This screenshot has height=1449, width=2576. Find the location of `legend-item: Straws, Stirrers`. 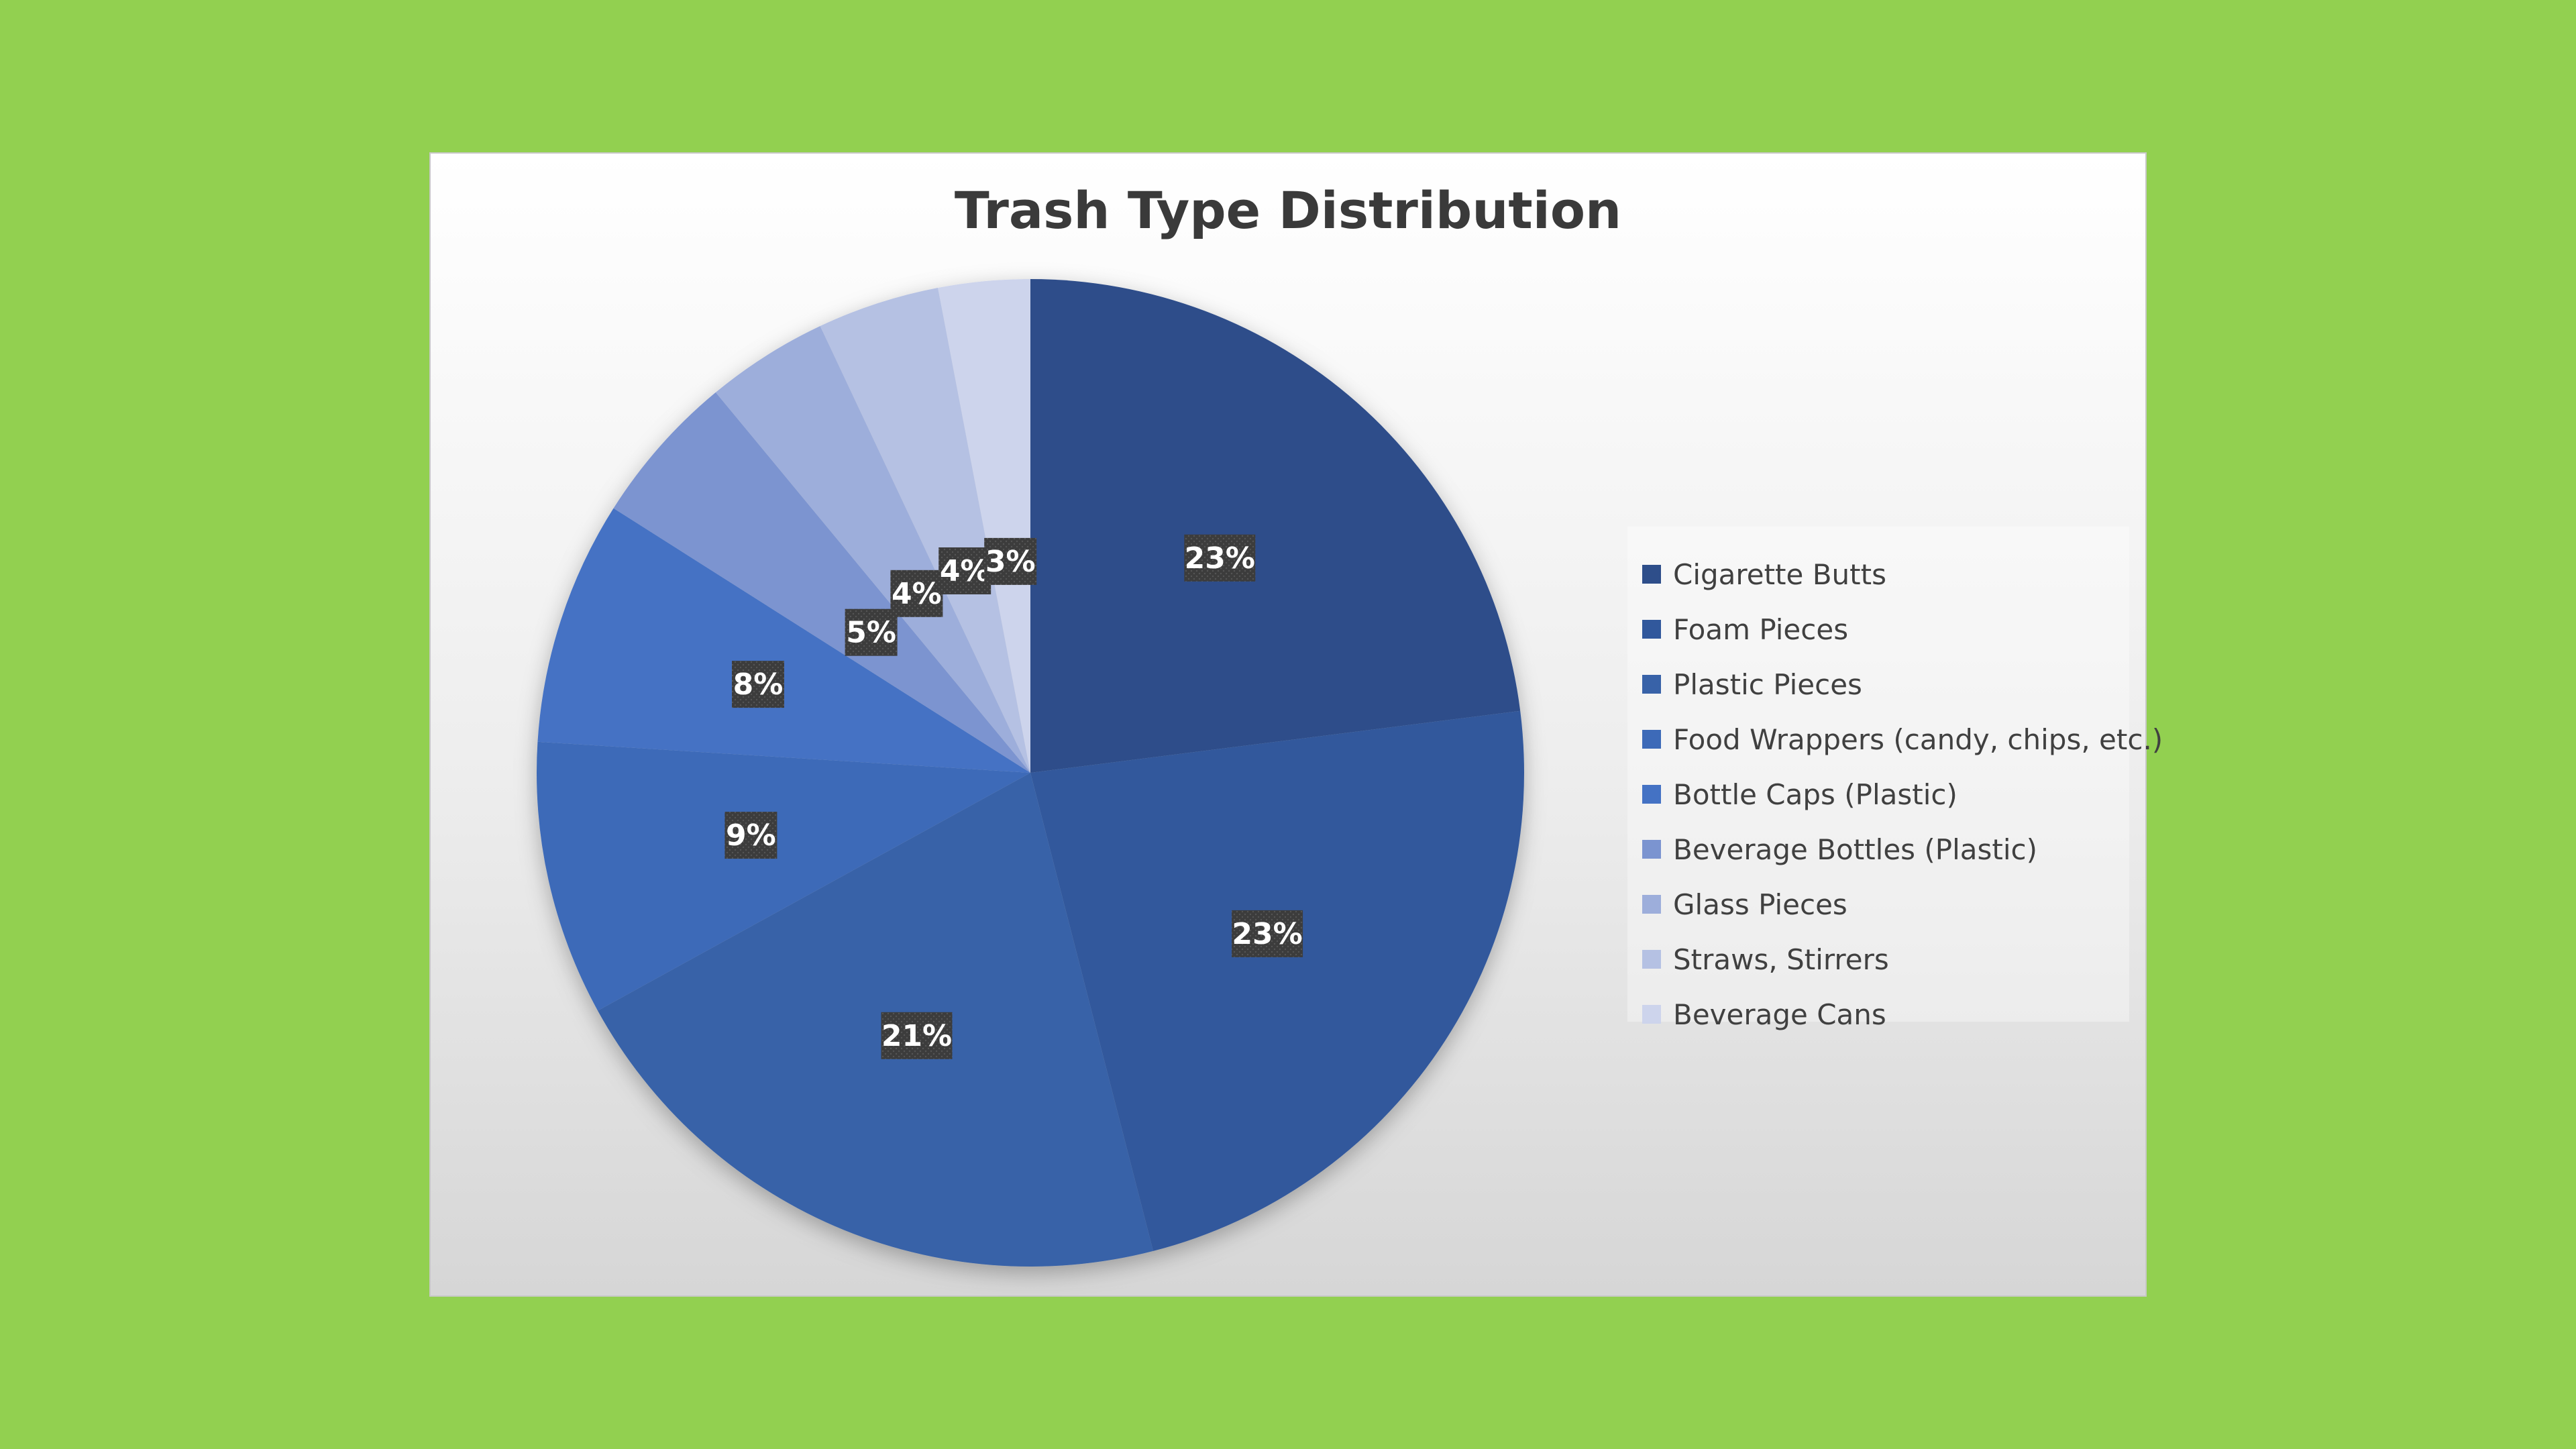

legend-item: Straws, Stirrers is located at coordinates (1885, 959).